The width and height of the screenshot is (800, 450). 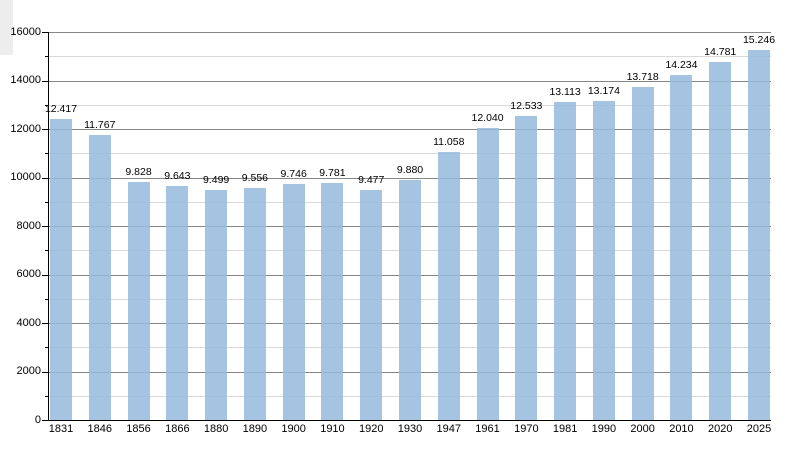 I want to click on y-axis-tick-label: 8000, so click(x=28, y=225).